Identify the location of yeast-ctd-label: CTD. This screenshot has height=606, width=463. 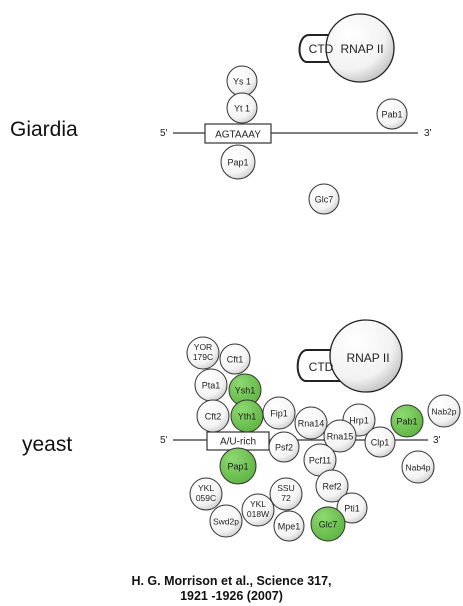
(321, 367).